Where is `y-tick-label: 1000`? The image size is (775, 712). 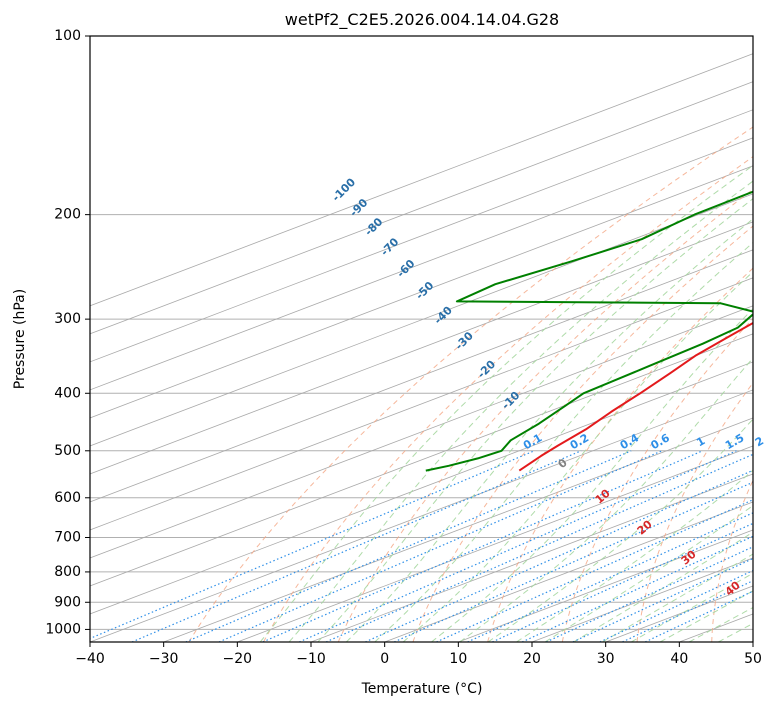
y-tick-label: 1000 is located at coordinates (63, 629).